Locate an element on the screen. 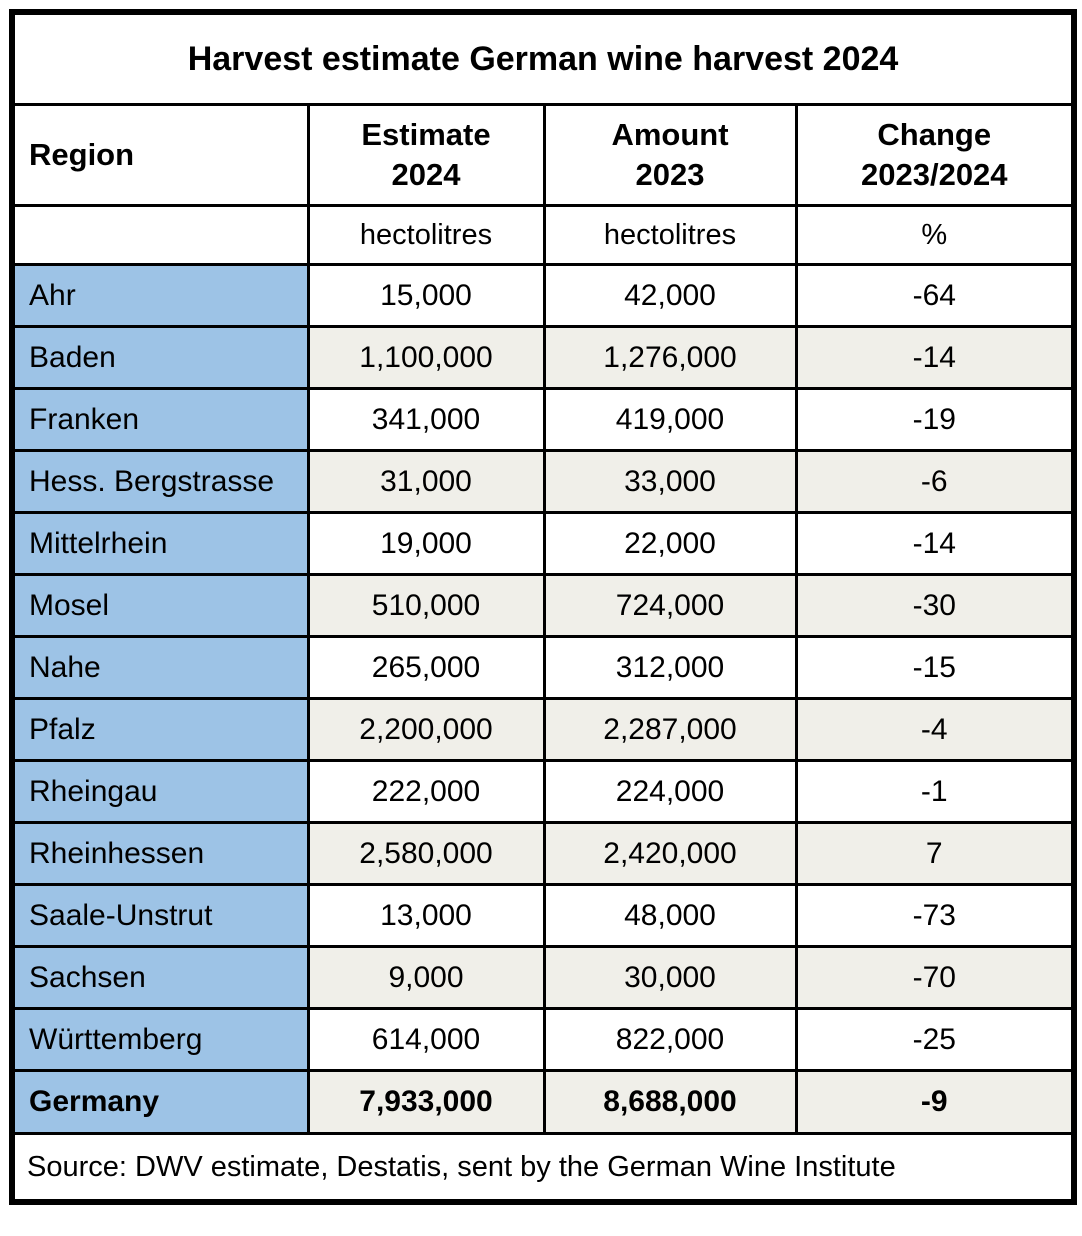 The height and width of the screenshot is (1236, 1082). unit-change: % is located at coordinates (935, 235).